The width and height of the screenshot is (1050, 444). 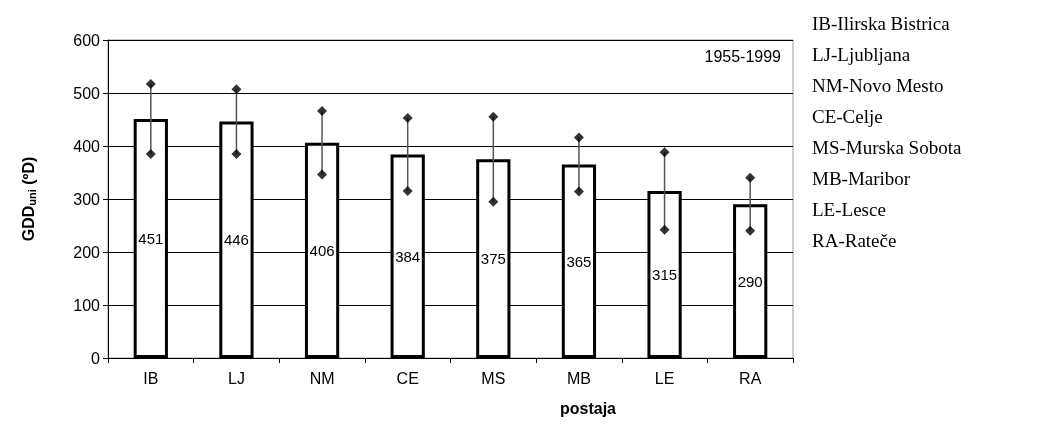 What do you see at coordinates (861, 54) in the screenshot?
I see `text: LJ-Ljubljana` at bounding box center [861, 54].